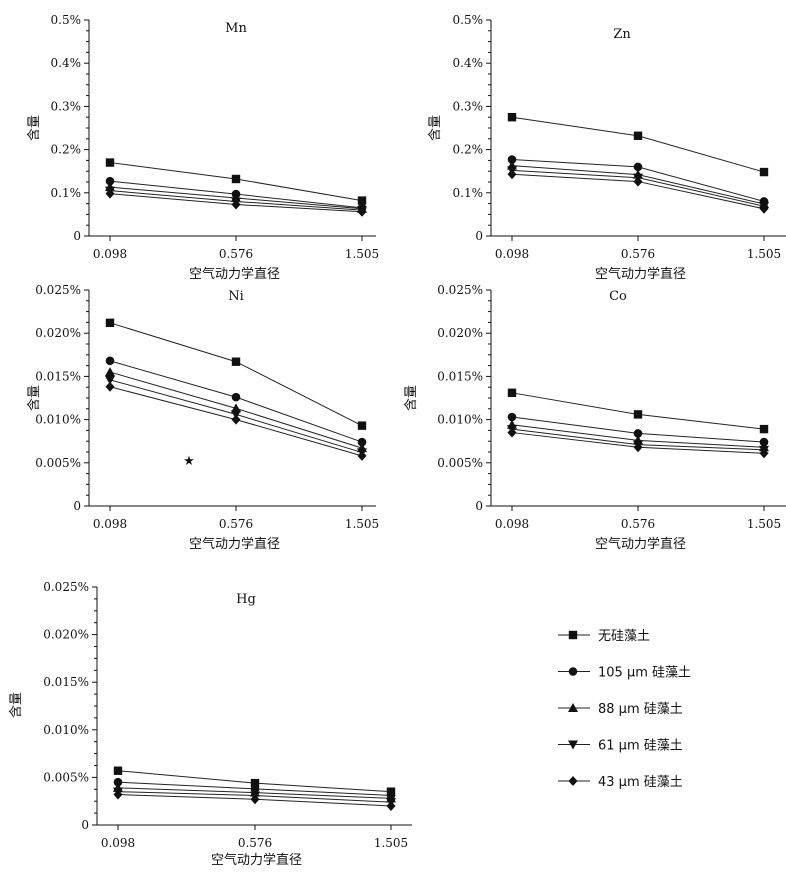  Describe the element at coordinates (644, 673) in the screenshot. I see `legend-label: 105 μm 硅藻土` at that location.